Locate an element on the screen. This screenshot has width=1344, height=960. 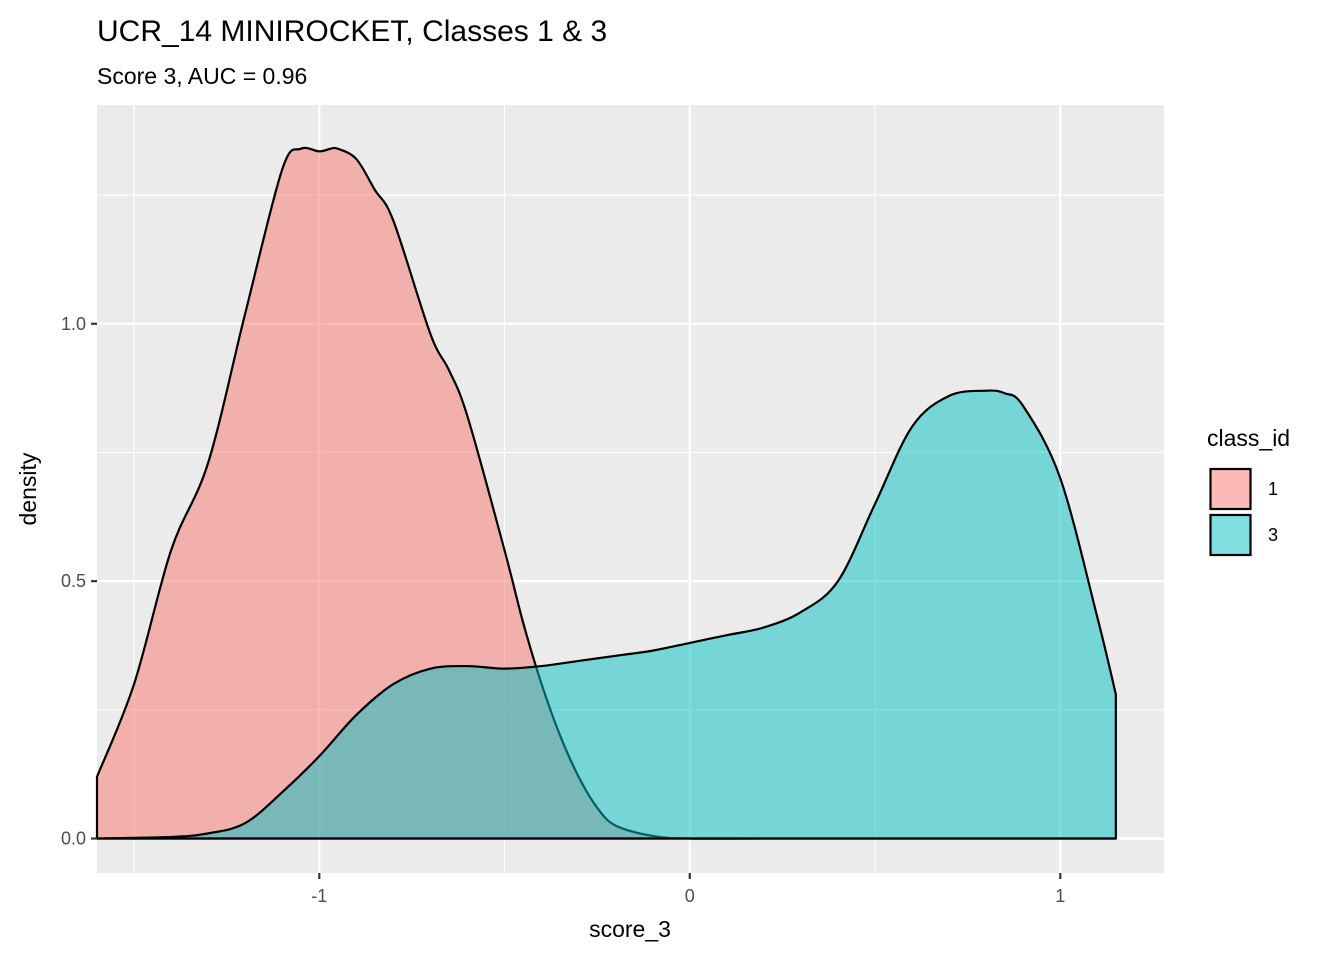
legend: class_id 1 3 is located at coordinates (1248, 491).